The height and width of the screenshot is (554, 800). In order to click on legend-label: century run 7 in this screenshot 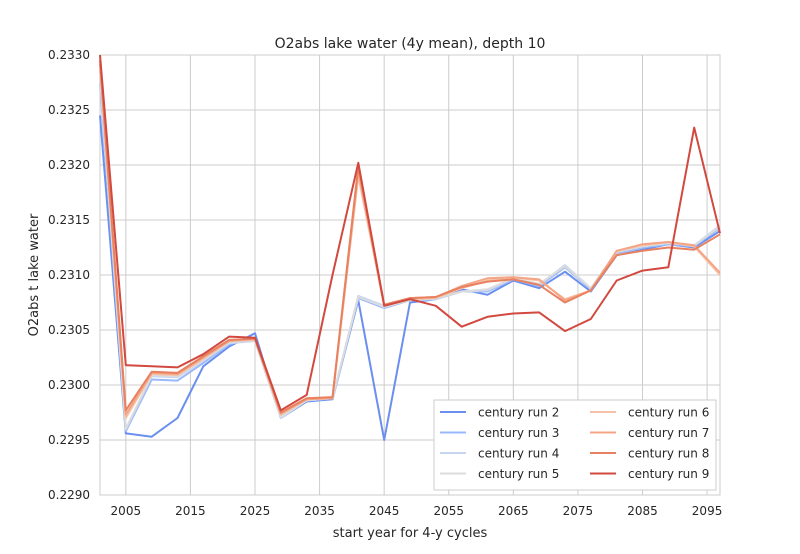, I will do `click(668, 433)`.